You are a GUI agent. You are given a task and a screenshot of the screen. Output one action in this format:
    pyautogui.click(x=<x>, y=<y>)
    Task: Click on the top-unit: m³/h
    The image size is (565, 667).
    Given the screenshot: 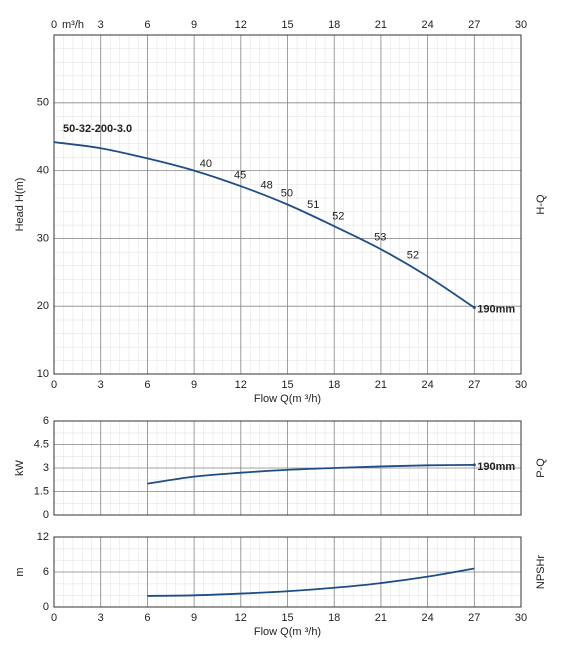 What is the action you would take?
    pyautogui.click(x=73, y=25)
    